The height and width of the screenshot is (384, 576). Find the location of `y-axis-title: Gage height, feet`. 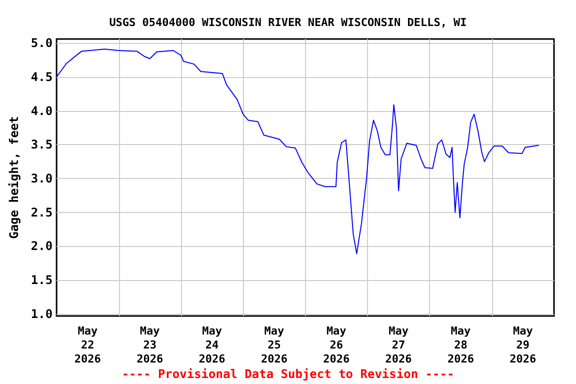

y-axis-title: Gage height, feet is located at coordinates (14, 177).